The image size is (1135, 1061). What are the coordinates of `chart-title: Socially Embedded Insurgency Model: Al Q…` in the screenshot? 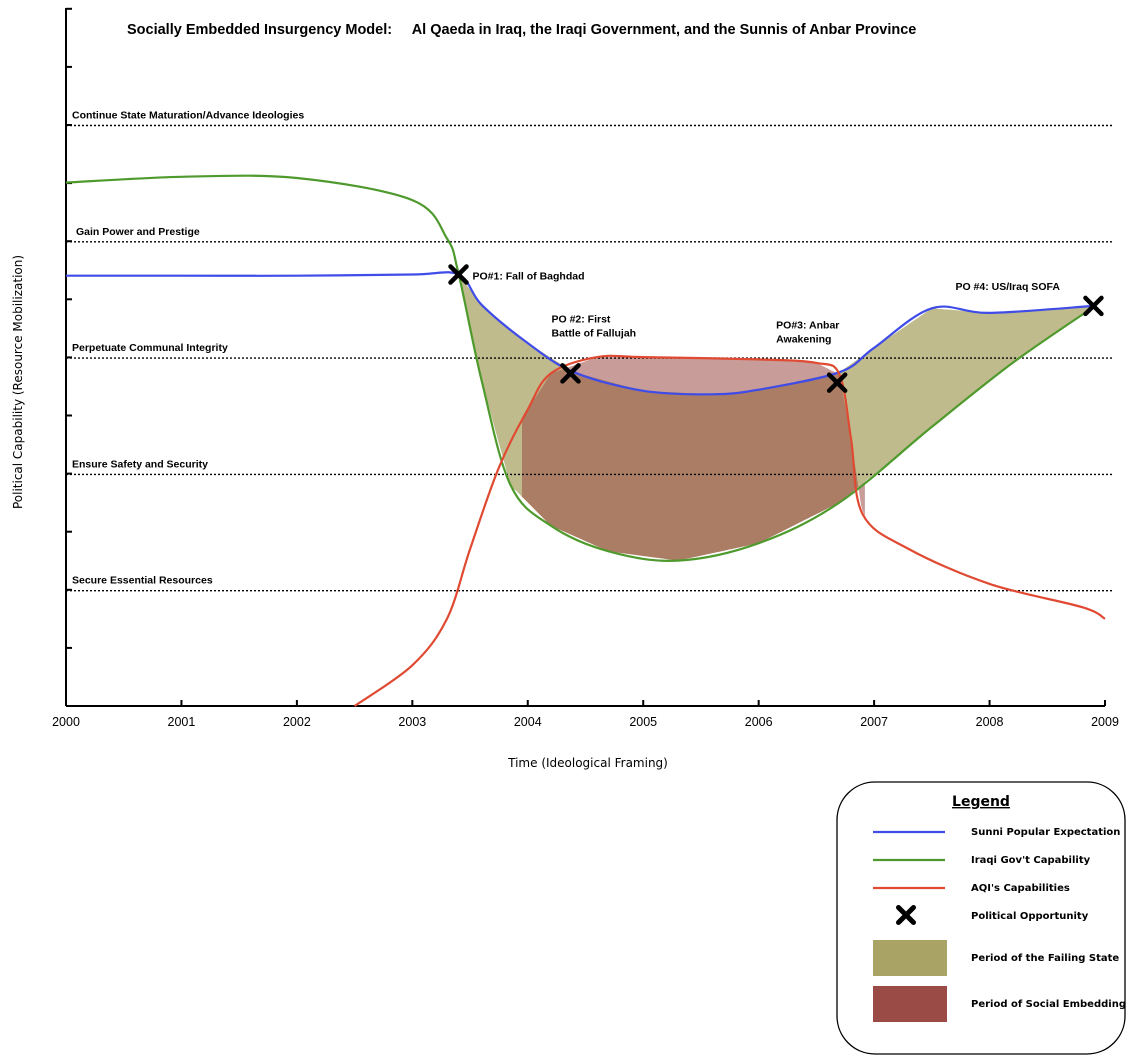 It's located at (521, 30).